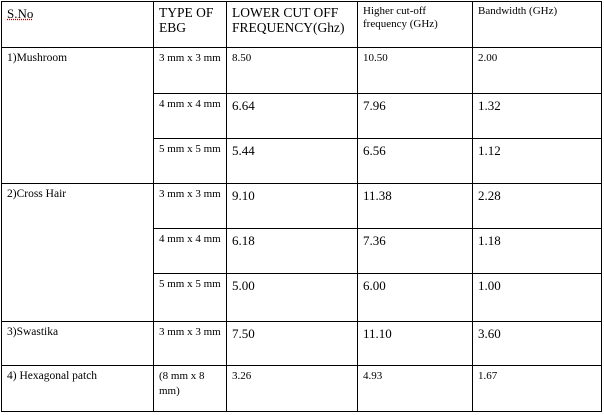 This screenshot has height=415, width=604. What do you see at coordinates (415, 70) in the screenshot?
I see `cell-higher: 10.50` at bounding box center [415, 70].